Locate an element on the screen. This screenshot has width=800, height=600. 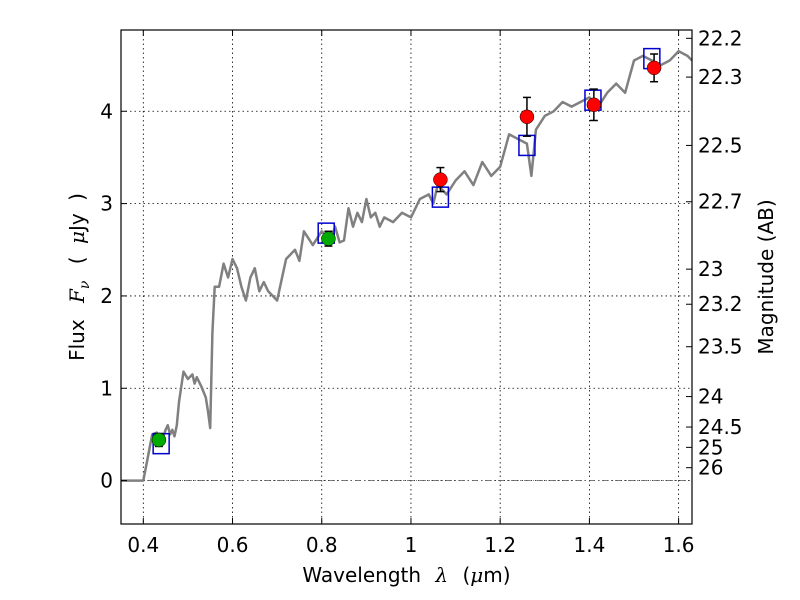
y2-tick-label: 22.2 is located at coordinates (720, 38).